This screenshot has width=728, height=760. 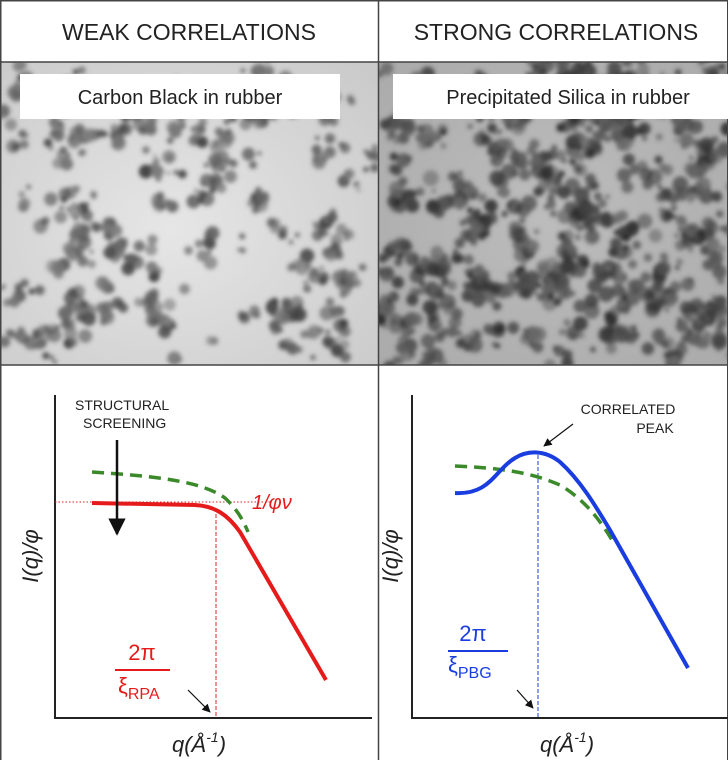 What do you see at coordinates (189, 744) in the screenshot?
I see `x-label-base: q(Å` at bounding box center [189, 744].